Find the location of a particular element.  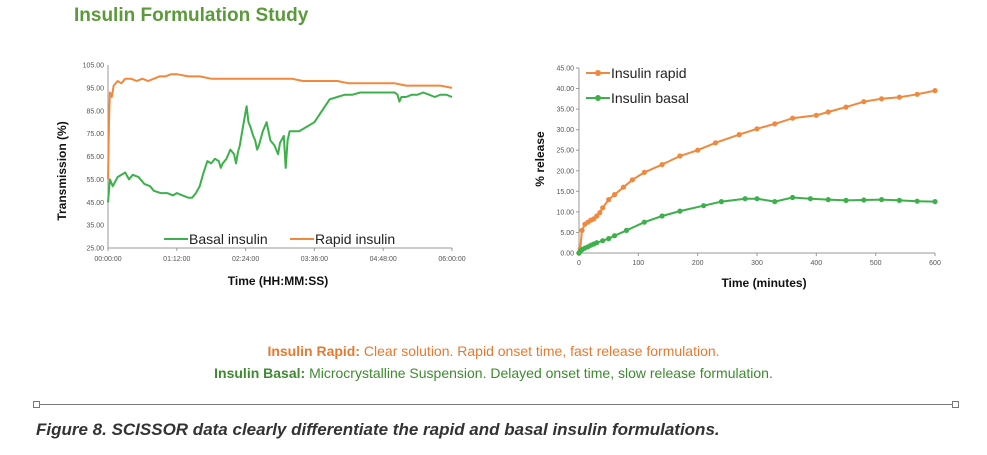

x-tick-label: 100 is located at coordinates (638, 263).